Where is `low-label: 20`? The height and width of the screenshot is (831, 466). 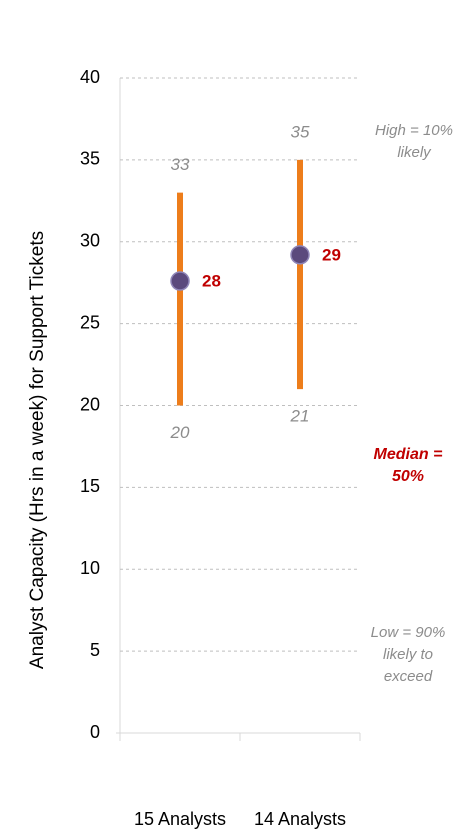
low-label: 20 is located at coordinates (180, 432).